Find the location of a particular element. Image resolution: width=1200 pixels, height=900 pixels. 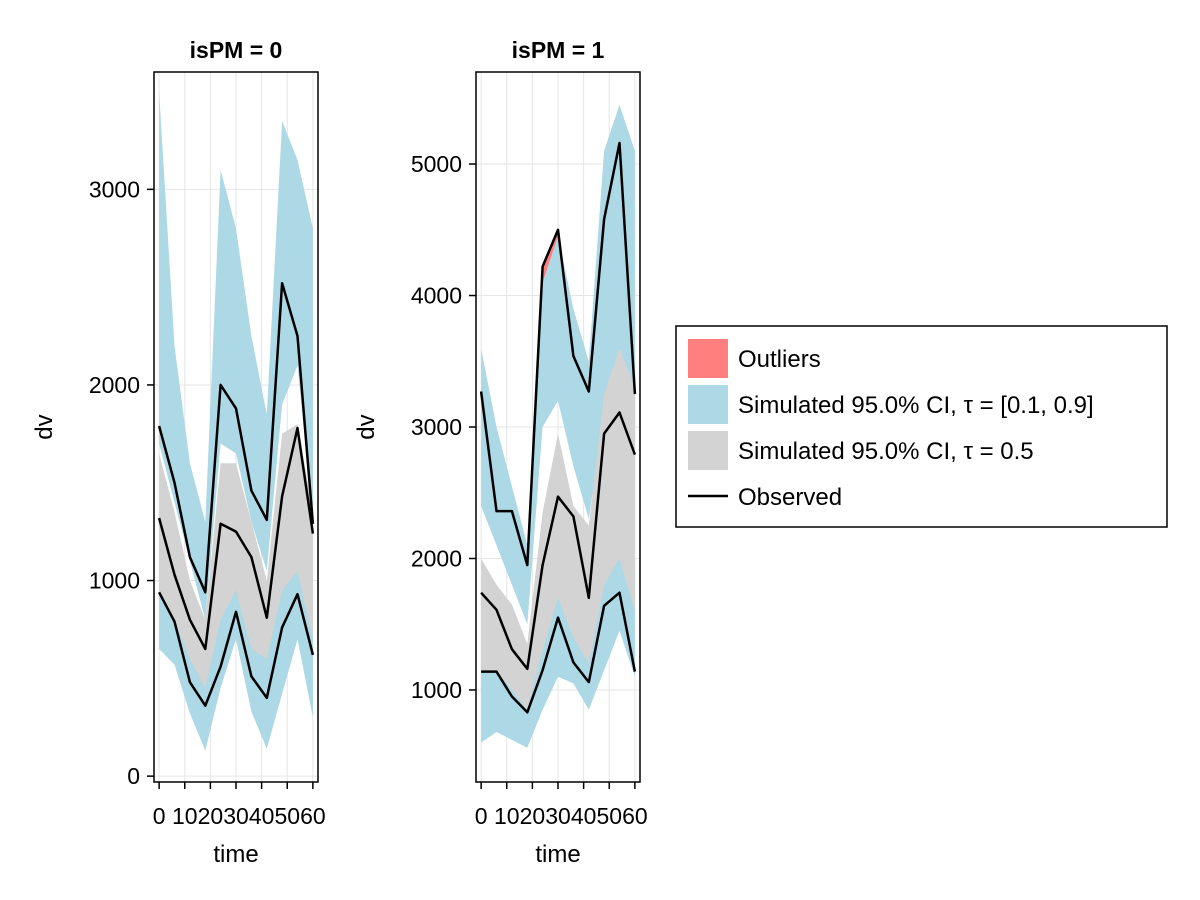

panel-title: isPM = 0 is located at coordinates (236, 50).